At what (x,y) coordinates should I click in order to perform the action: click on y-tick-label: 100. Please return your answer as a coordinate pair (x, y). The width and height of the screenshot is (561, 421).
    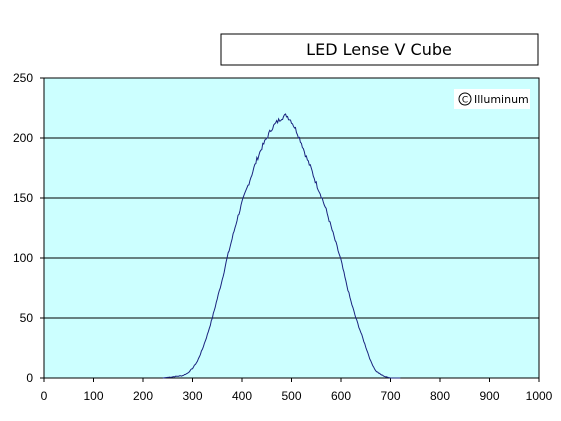
    Looking at the image, I should click on (23, 258).